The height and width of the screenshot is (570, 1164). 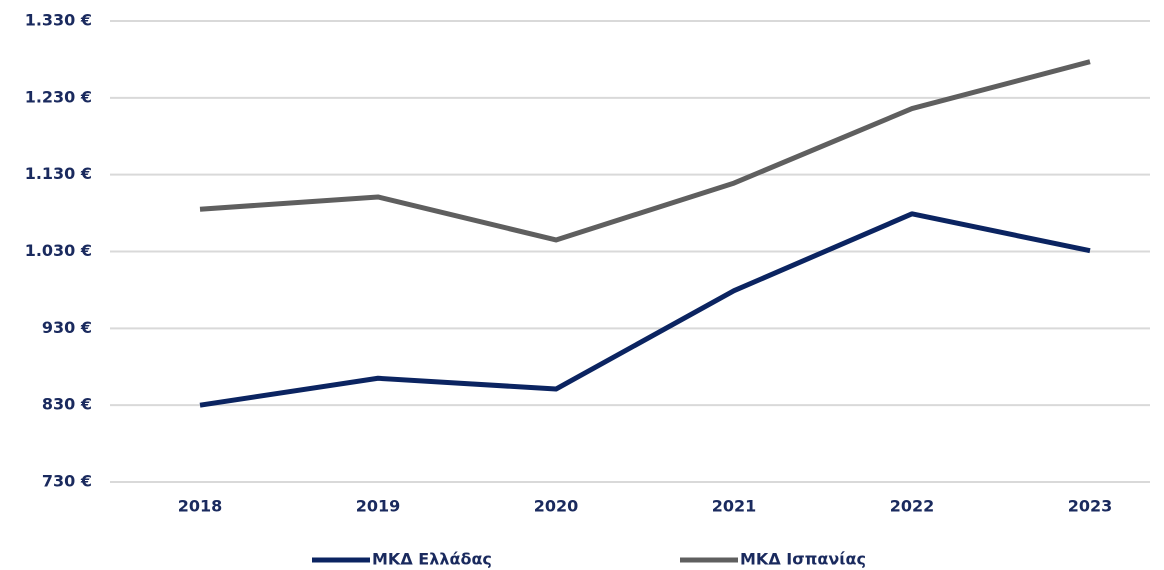 I want to click on x-tick-label: 2021, so click(x=734, y=506).